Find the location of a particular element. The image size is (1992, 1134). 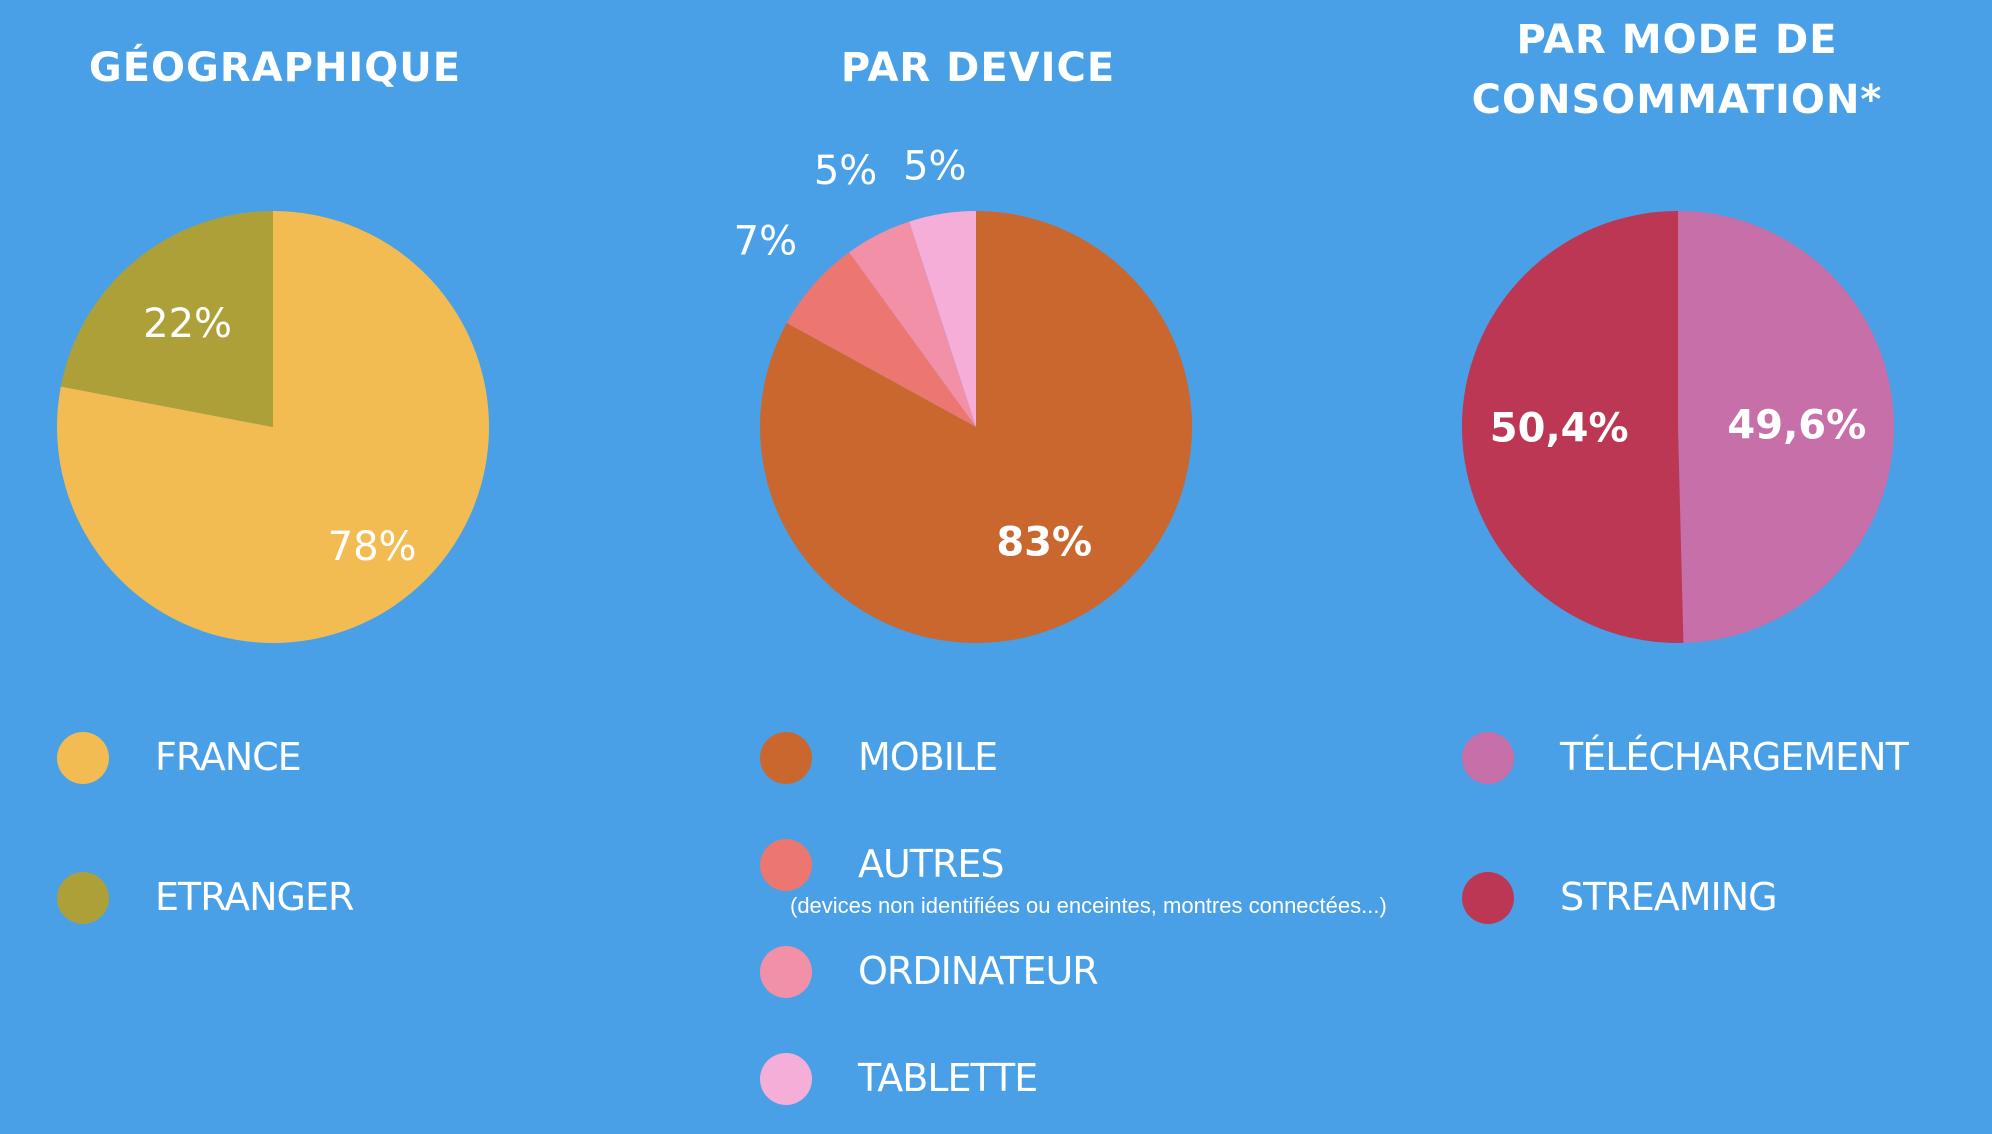

pie-slice-telechargement is located at coordinates (1786, 427).